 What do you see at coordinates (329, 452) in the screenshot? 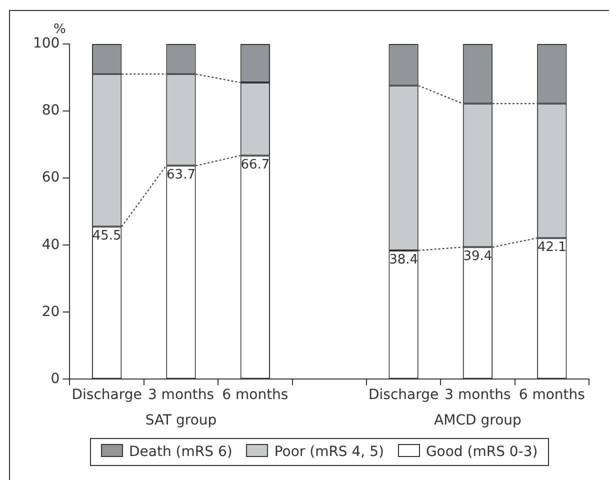
I see `legend-label: Poor (mRS 4, 5)` at bounding box center [329, 452].